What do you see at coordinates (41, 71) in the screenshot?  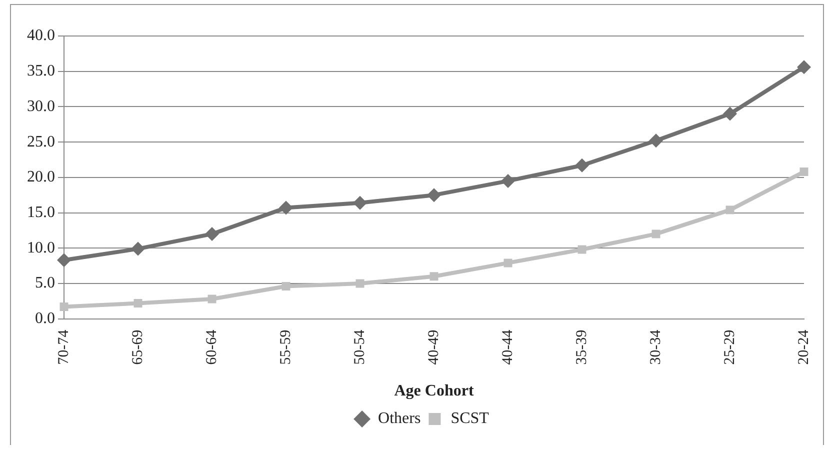 I see `y-tick-label: 35.0` at bounding box center [41, 71].